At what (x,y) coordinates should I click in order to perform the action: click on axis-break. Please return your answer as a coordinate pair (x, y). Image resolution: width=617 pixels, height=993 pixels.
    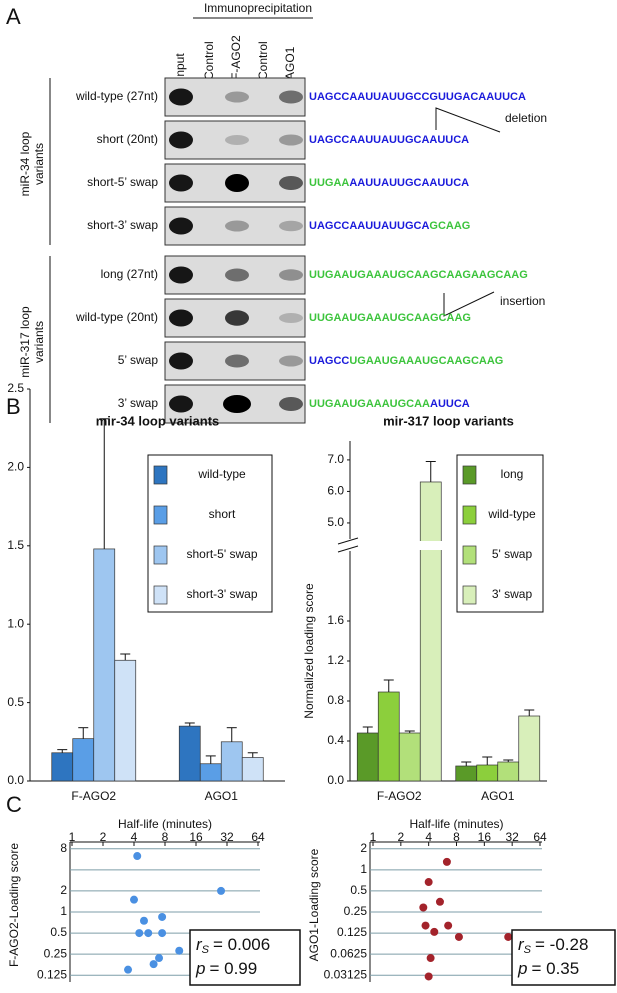
    Looking at the image, I should click on (441, 545).